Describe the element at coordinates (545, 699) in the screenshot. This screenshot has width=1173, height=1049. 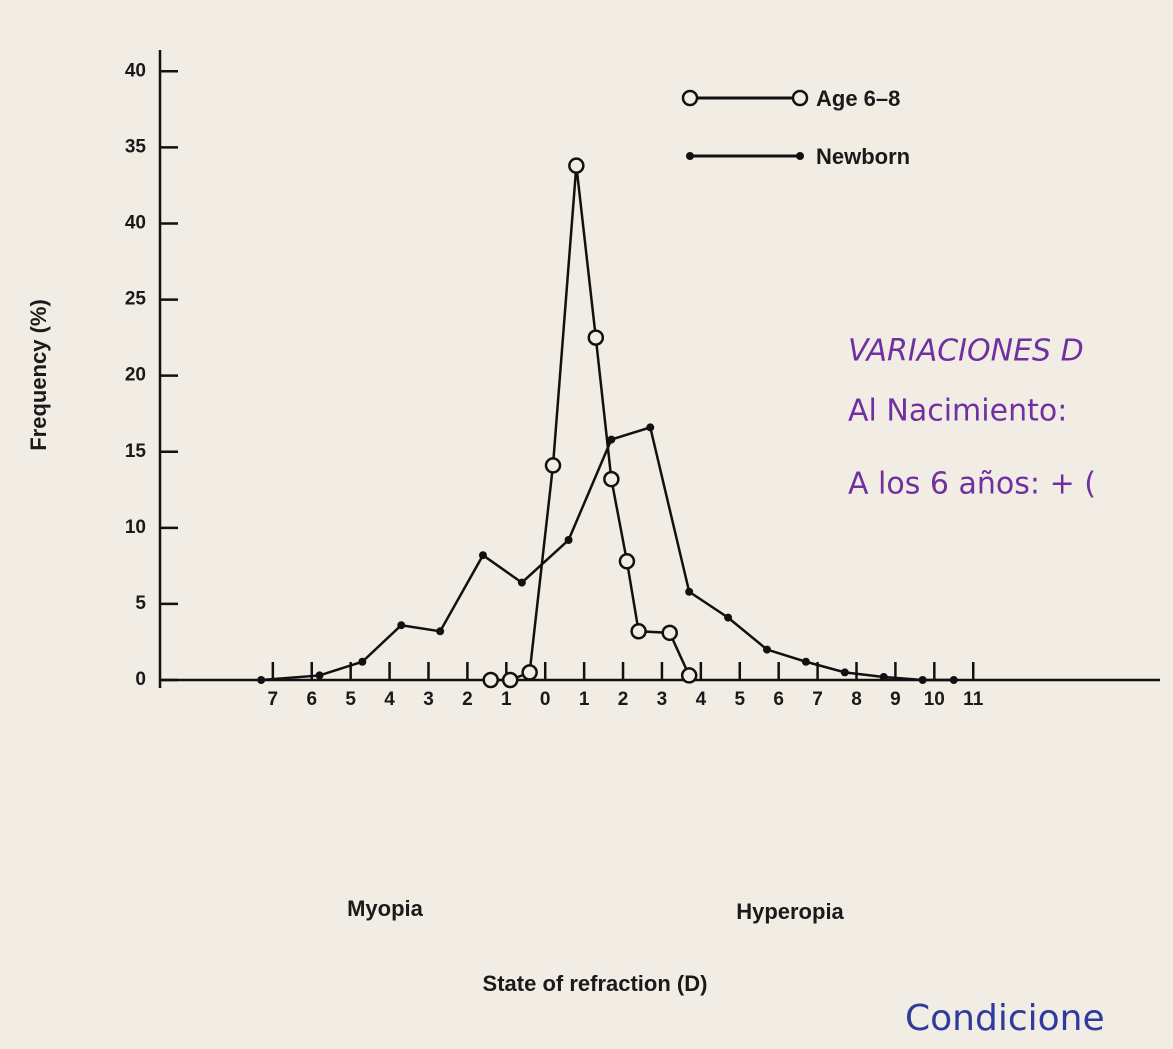
I see `x-tick-label: 0` at that location.